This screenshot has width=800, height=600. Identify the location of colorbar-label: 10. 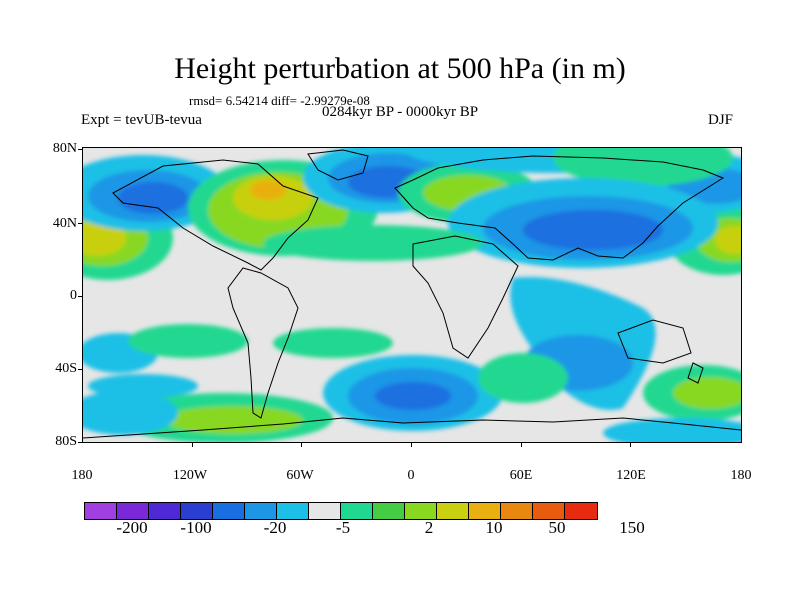
(494, 527).